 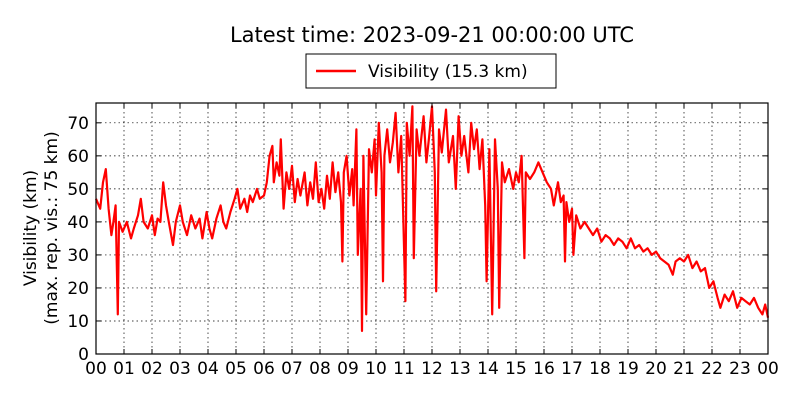 What do you see at coordinates (448, 72) in the screenshot?
I see `legend-label: Visibility (15.3 km)` at bounding box center [448, 72].